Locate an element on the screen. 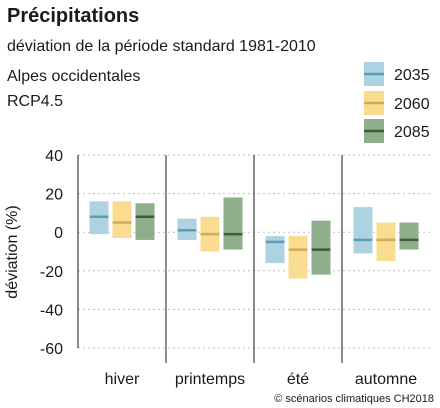 This screenshot has width=440, height=408. x-tick-label: printemps is located at coordinates (210, 379).